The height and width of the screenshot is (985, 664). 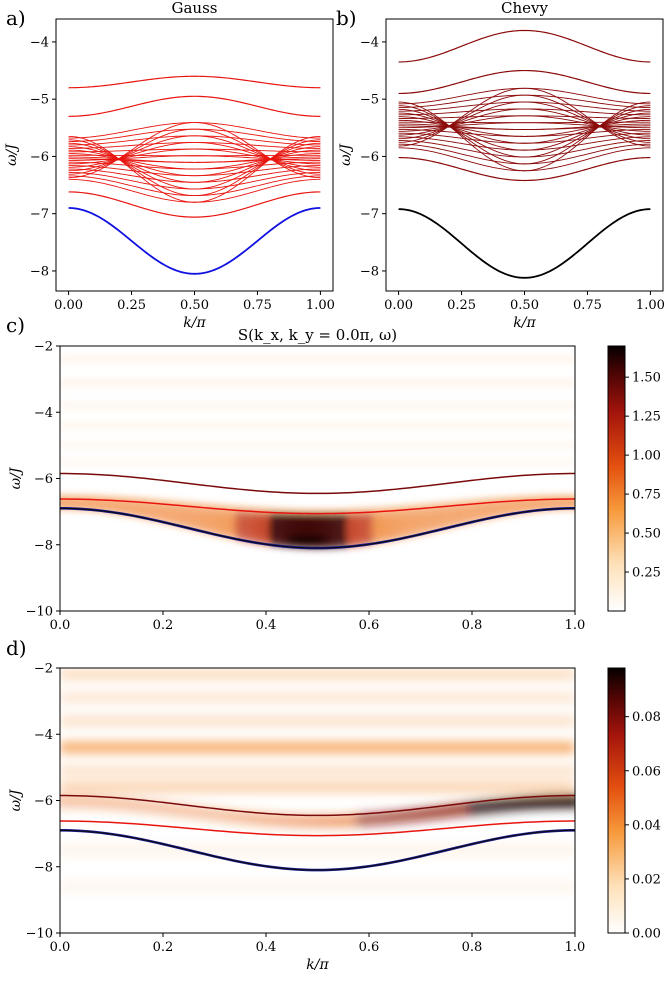 I want to click on colorbar-tick-label: 0.06, so click(x=646, y=771).